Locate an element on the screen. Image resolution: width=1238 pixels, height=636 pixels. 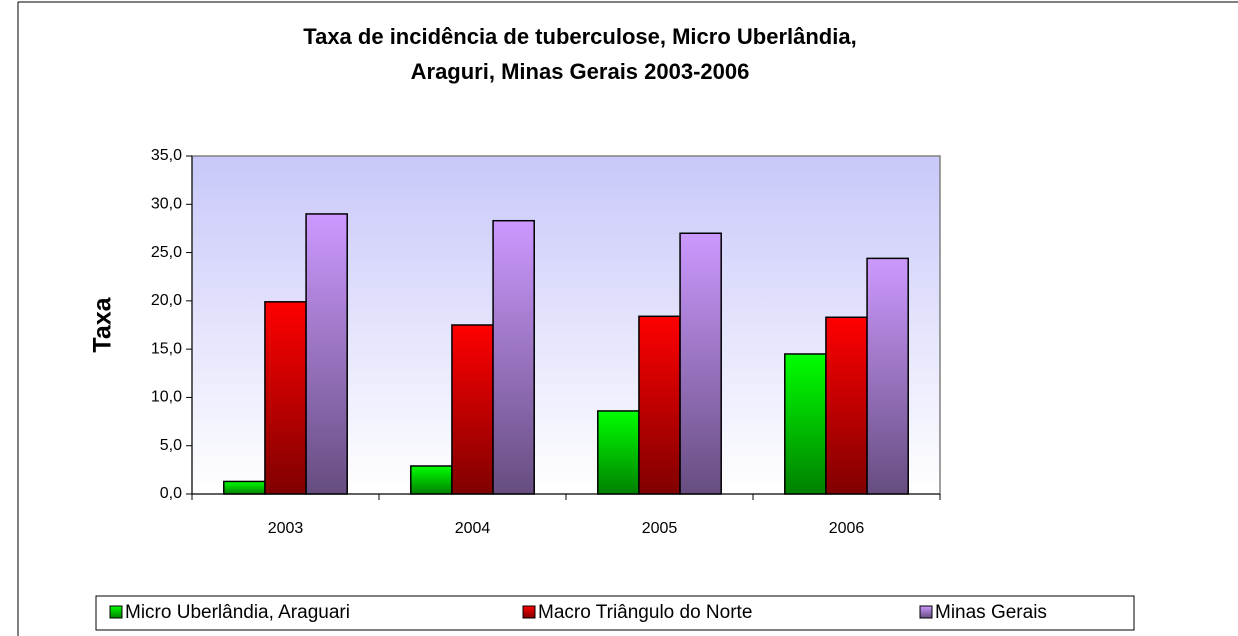
y-tick-label: 25,0 is located at coordinates (166, 252).